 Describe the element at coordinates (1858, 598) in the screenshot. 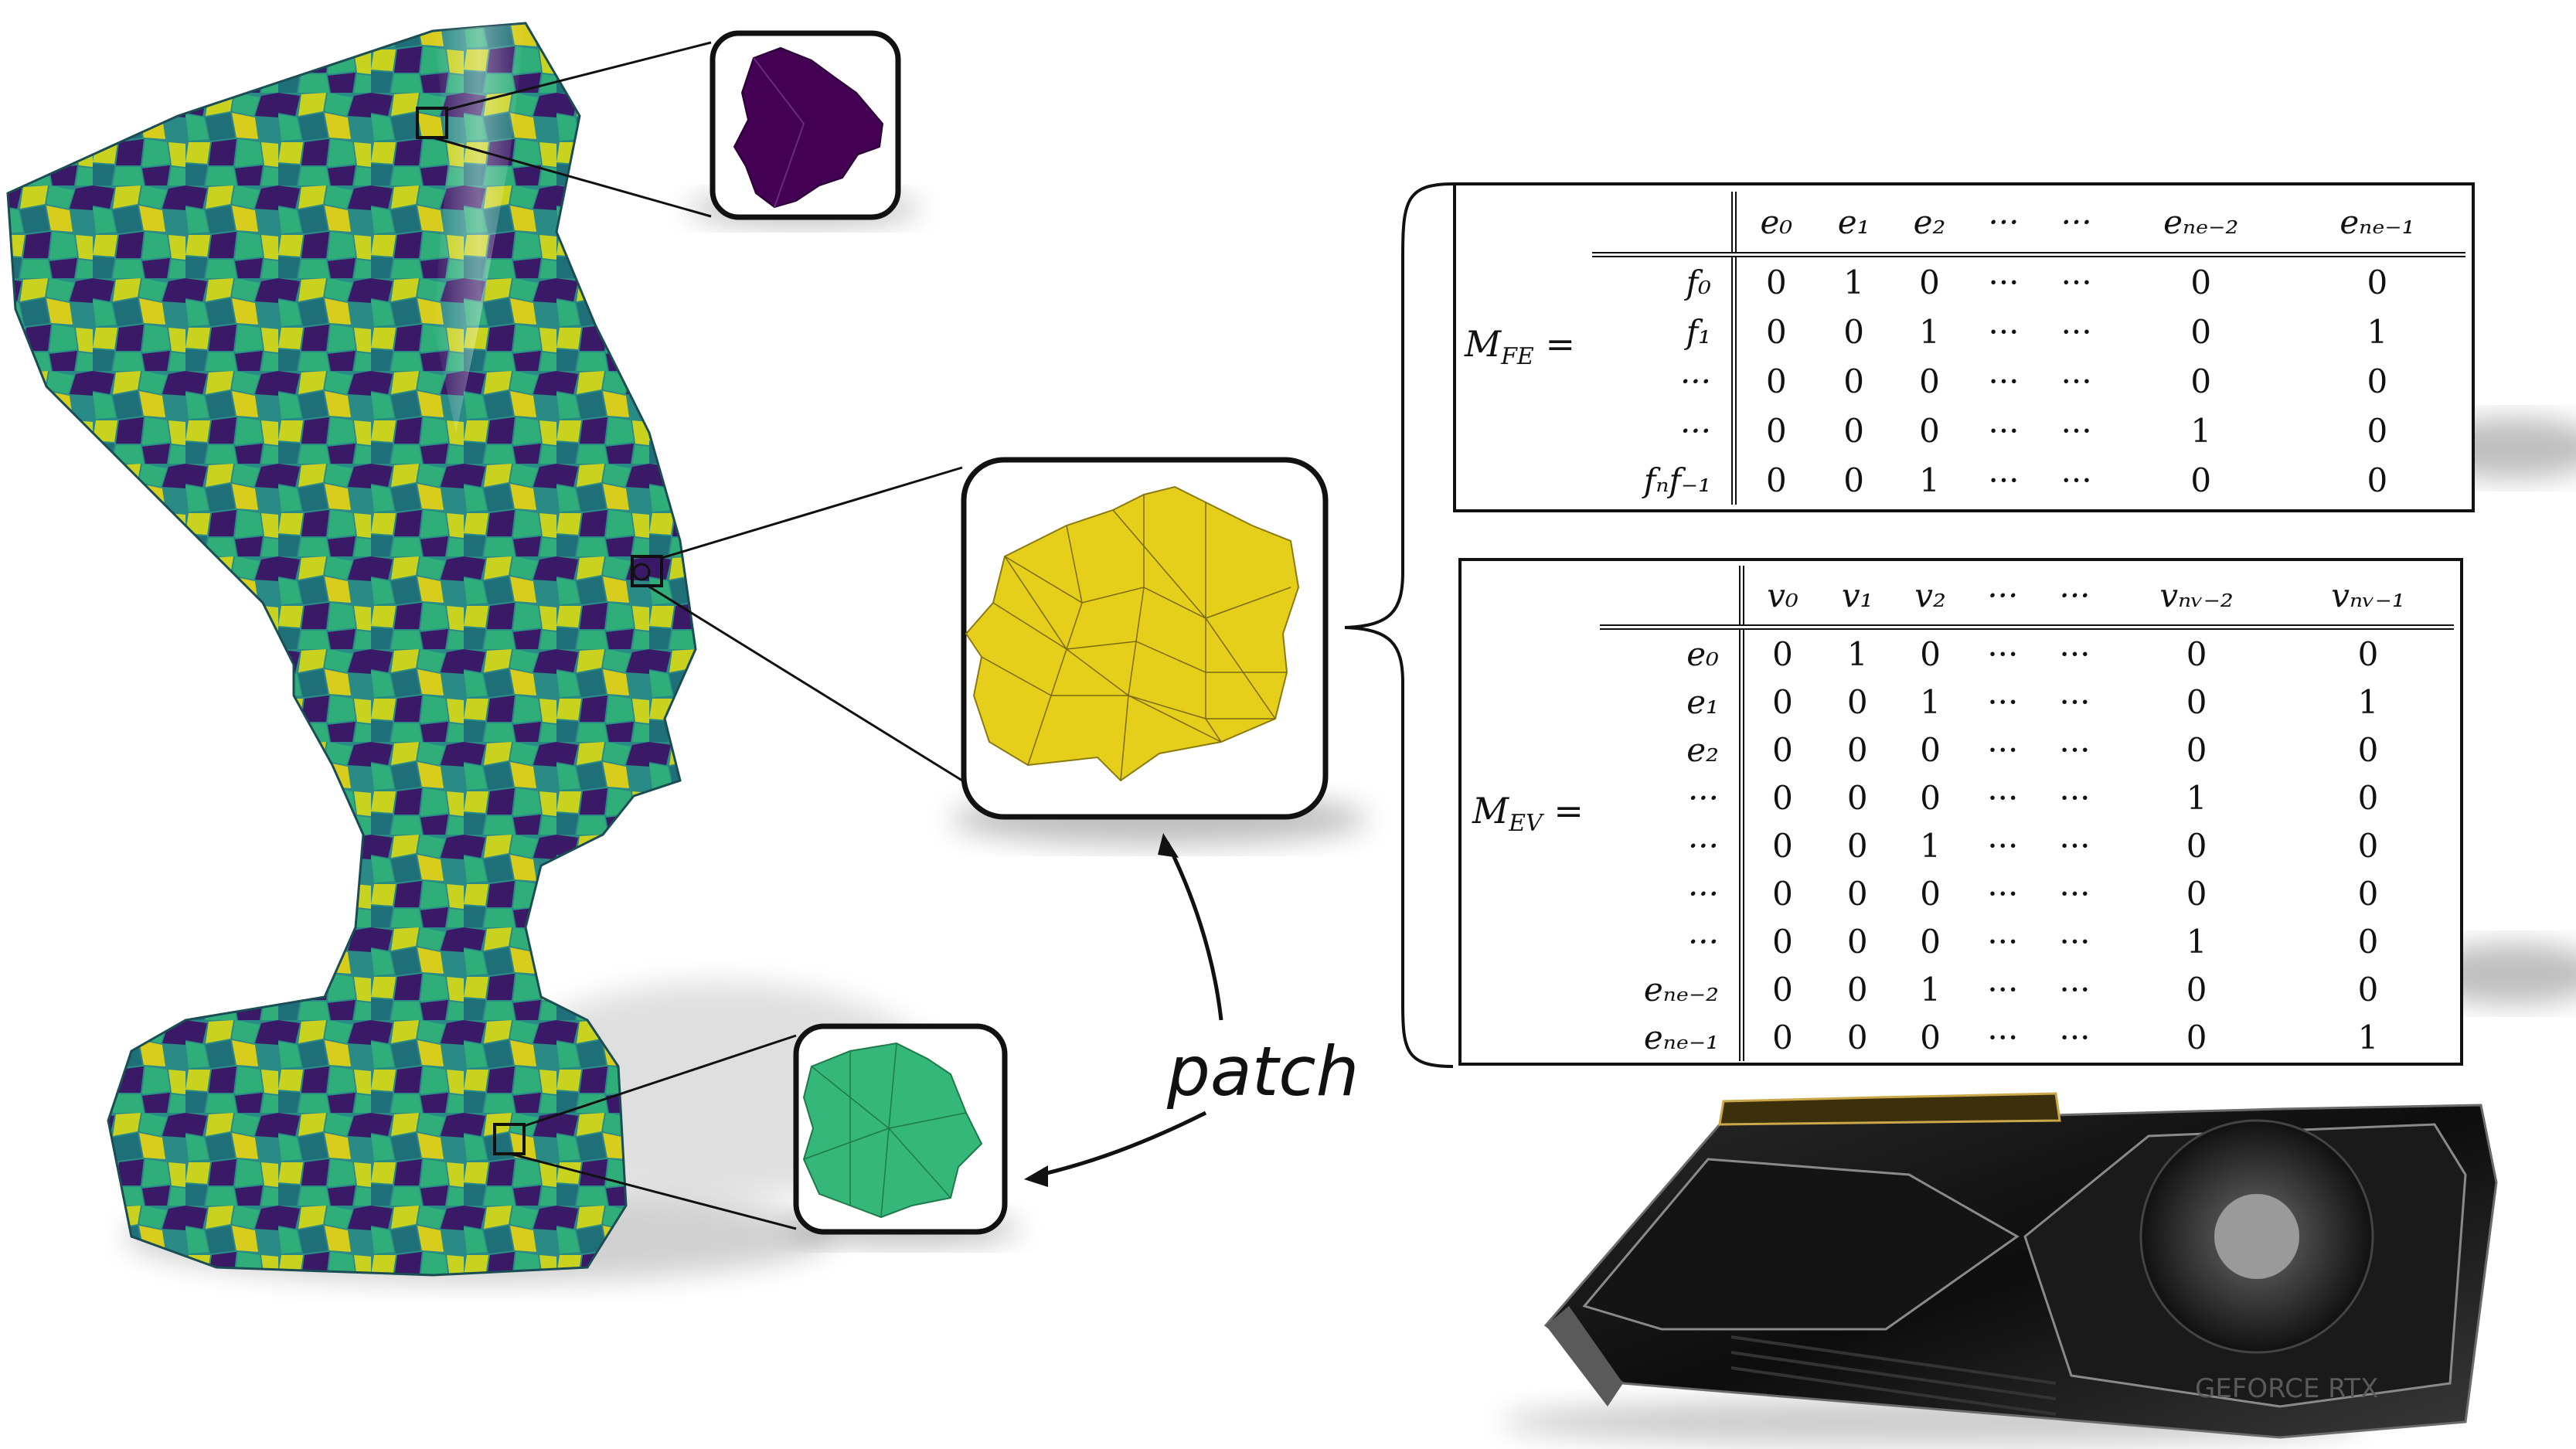

I see `matrix-column-header: v₁` at that location.